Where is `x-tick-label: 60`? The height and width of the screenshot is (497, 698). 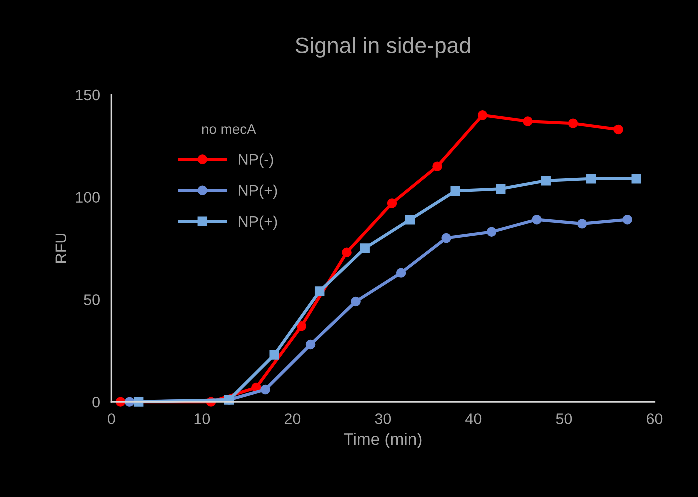 x-tick-label: 60 is located at coordinates (655, 419).